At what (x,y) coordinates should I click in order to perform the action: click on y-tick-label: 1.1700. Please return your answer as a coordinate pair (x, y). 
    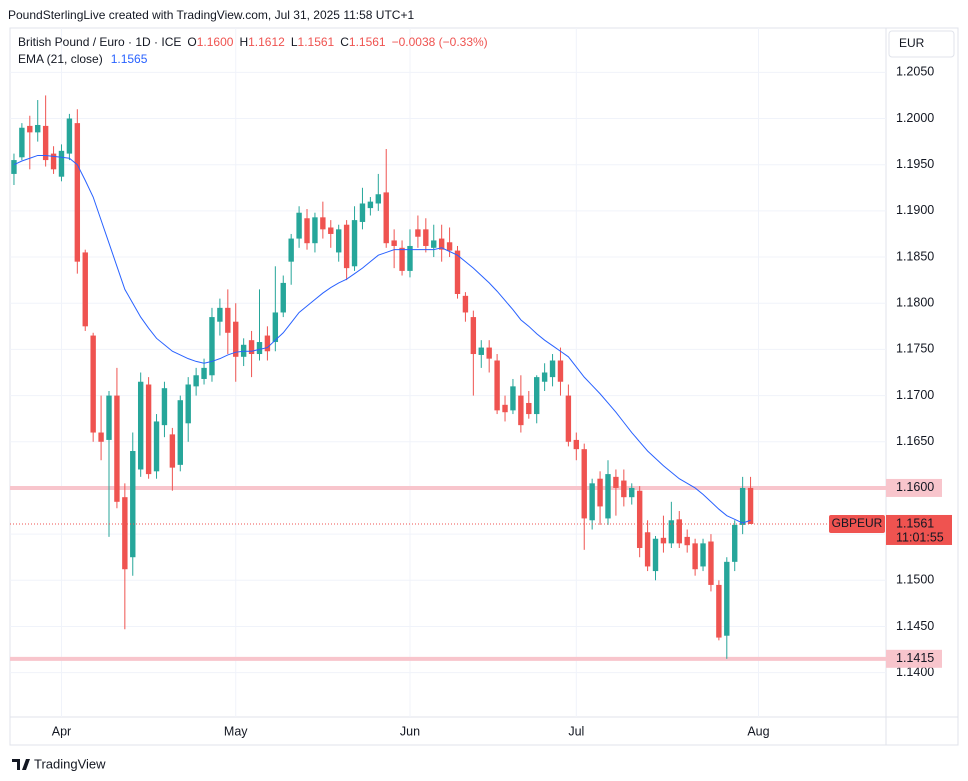
    Looking at the image, I should click on (915, 395).